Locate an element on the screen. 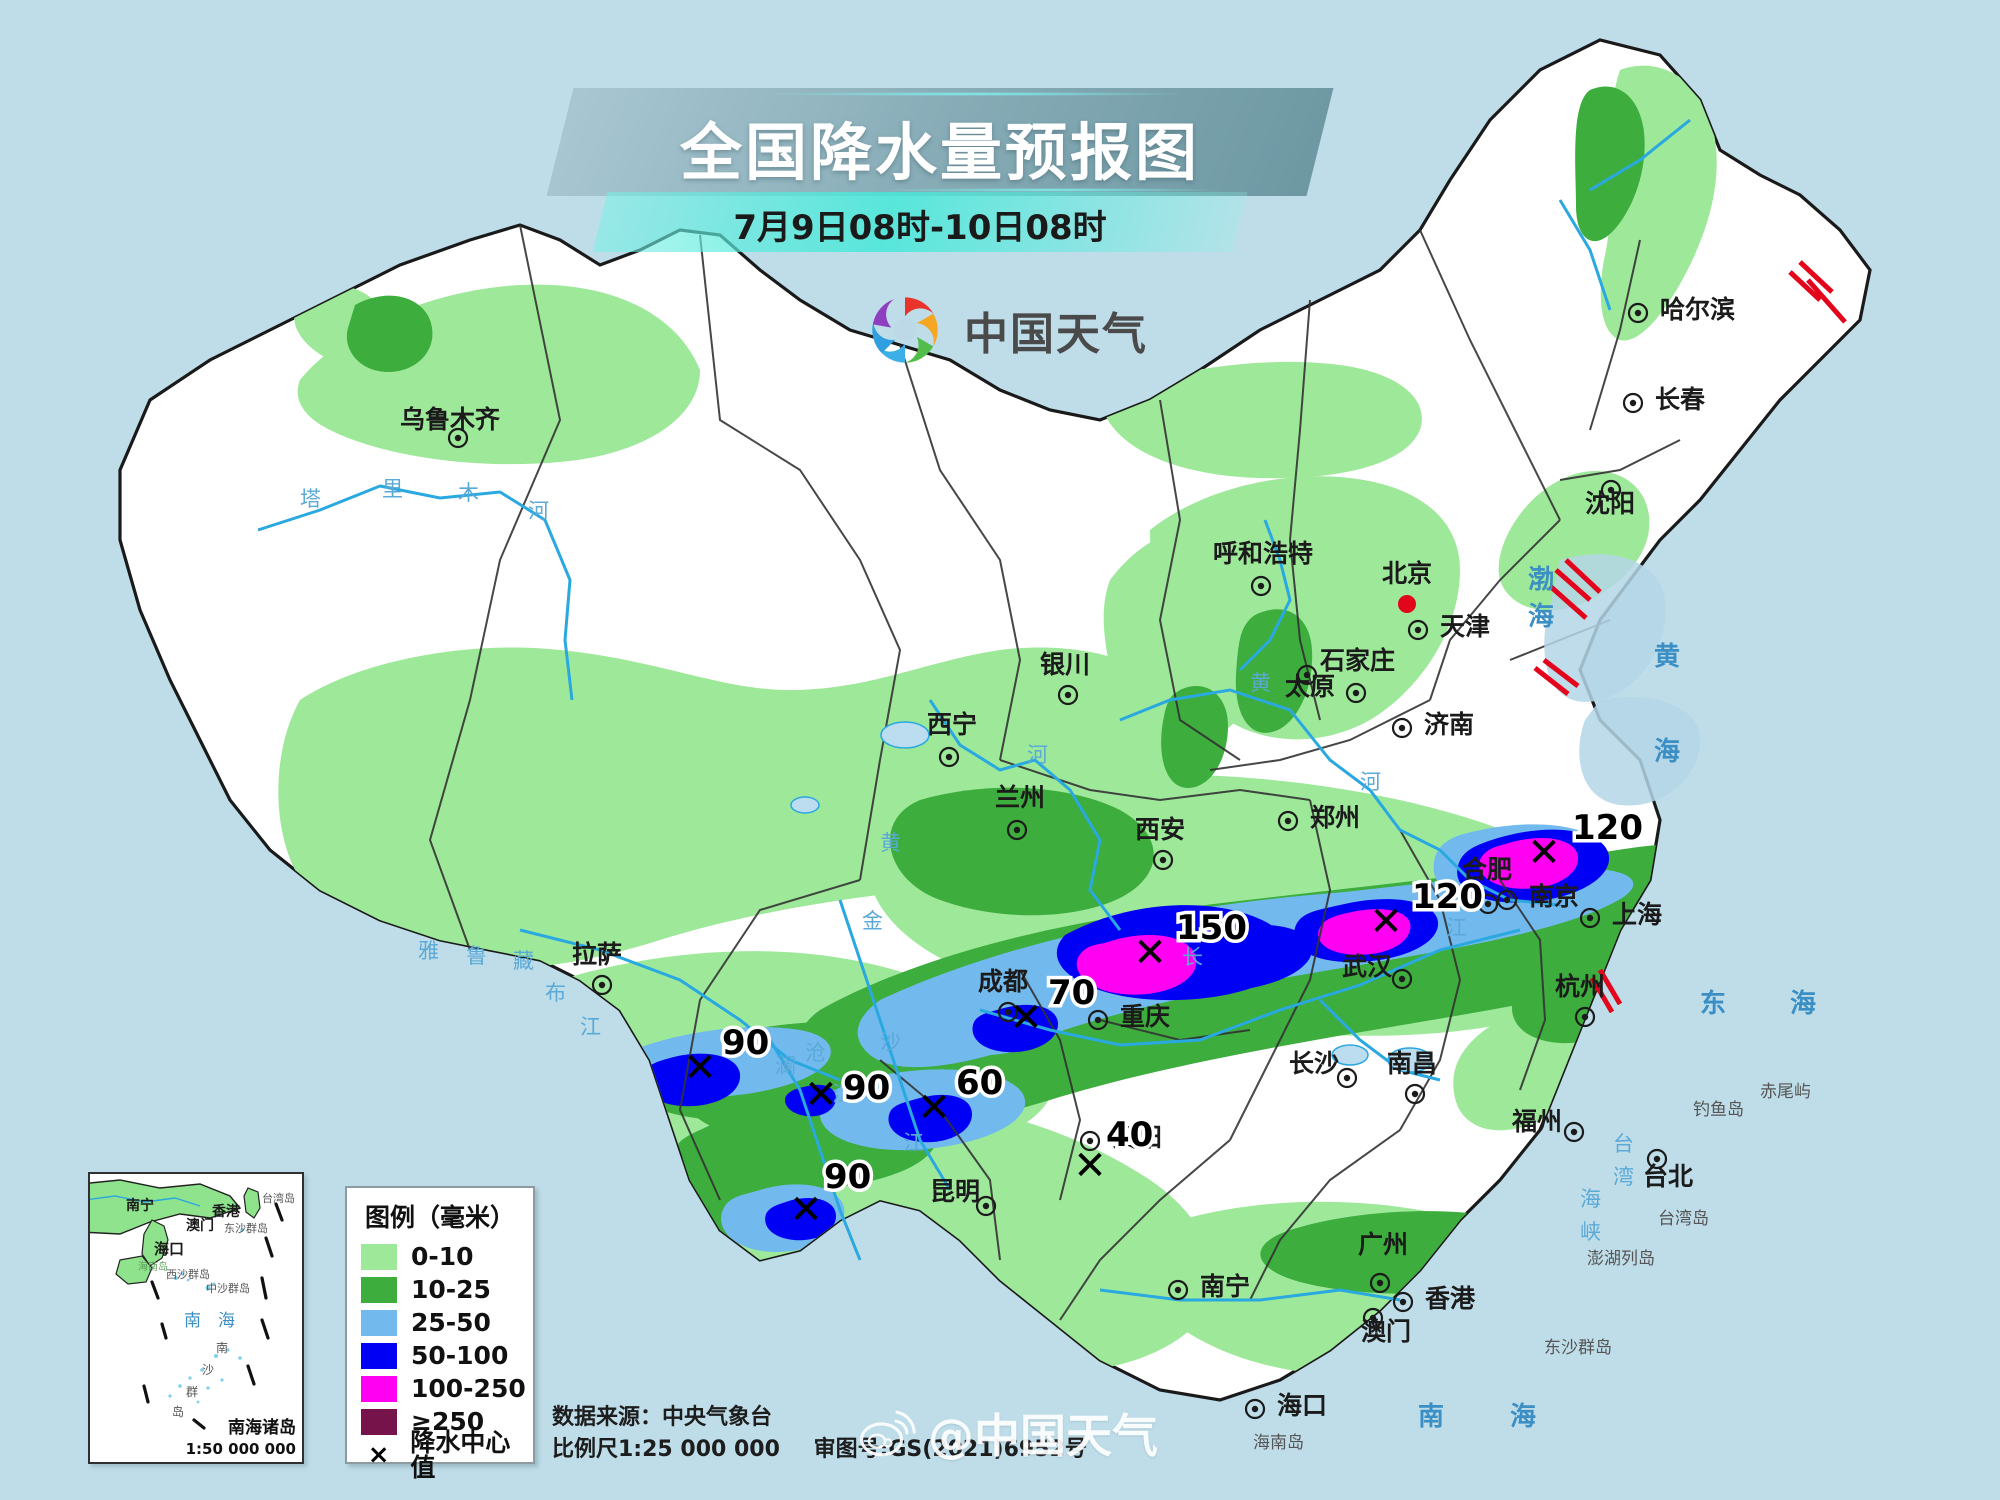 The height and width of the screenshot is (1500, 2000). city-marker: 济南 is located at coordinates (1432, 724).